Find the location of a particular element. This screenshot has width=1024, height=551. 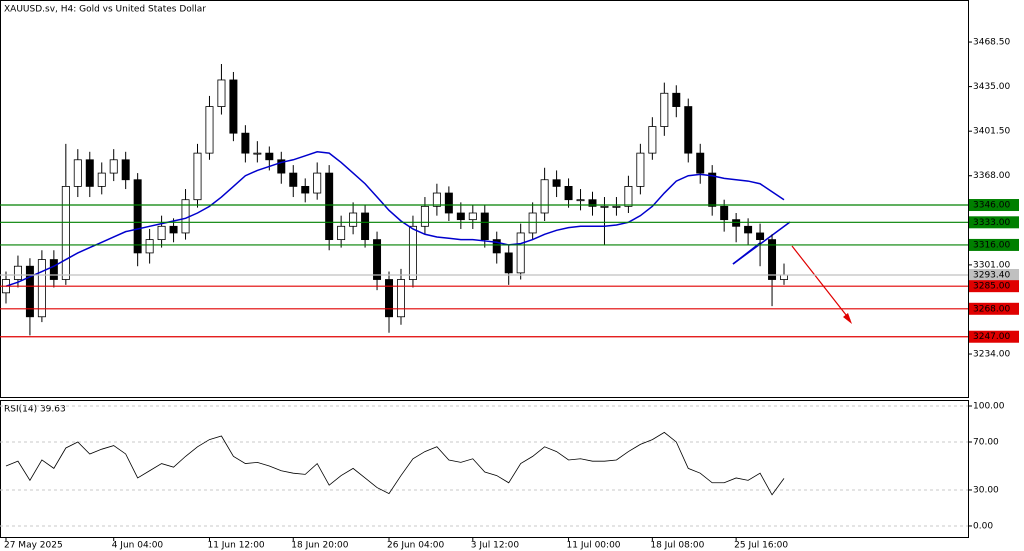

y-tick-label: 3301.00 is located at coordinates (991, 265).